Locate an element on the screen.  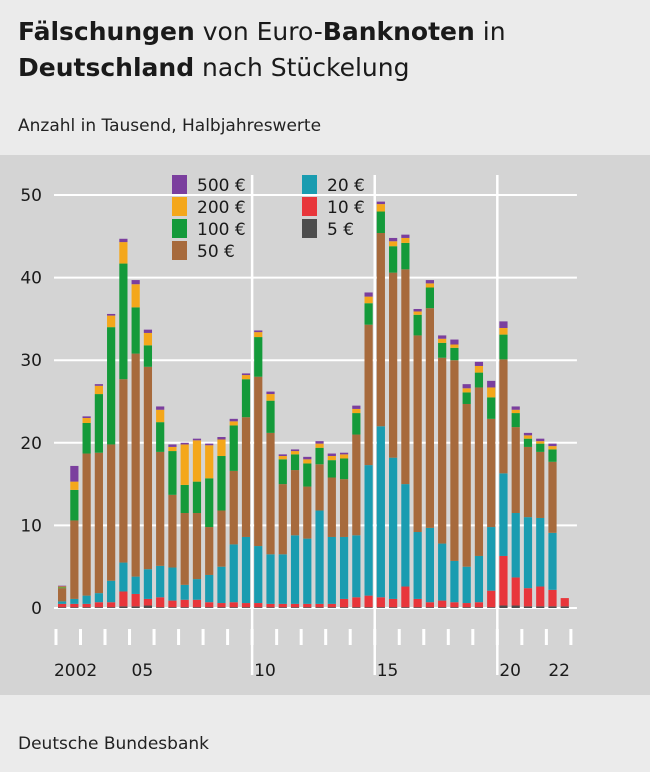
legend-label: 50 € is located at coordinates (216, 252).